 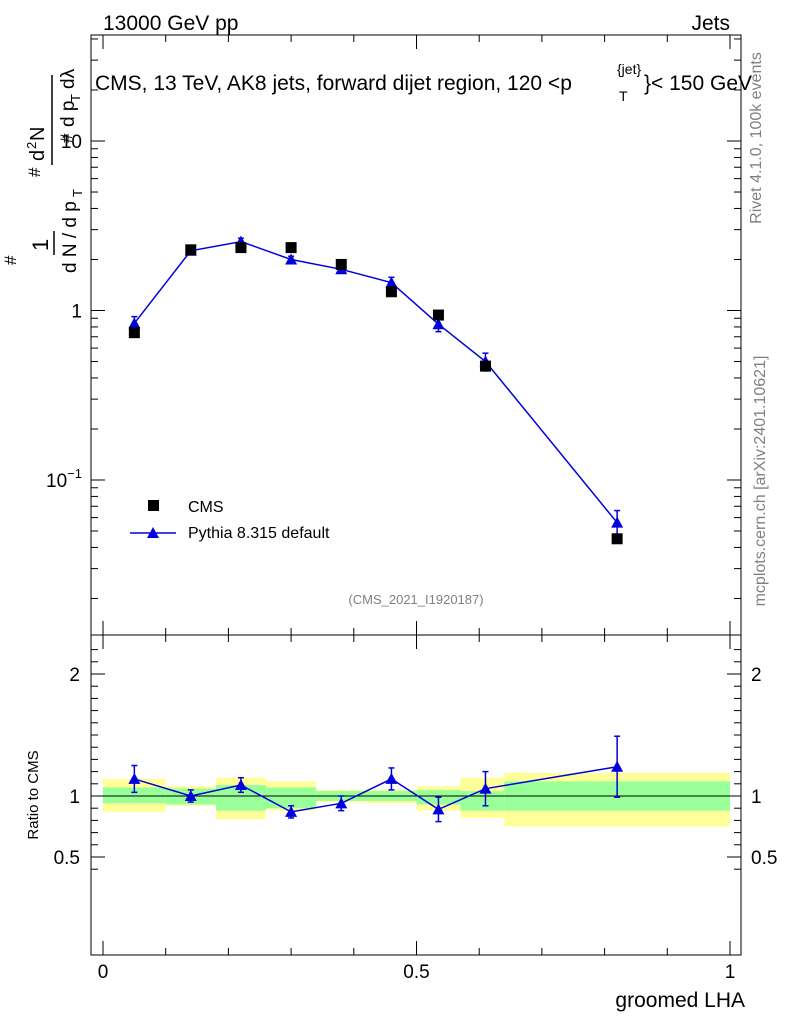 What do you see at coordinates (33, 794) in the screenshot?
I see `ratio-y-axis-label: Ratio to CMS` at bounding box center [33, 794].